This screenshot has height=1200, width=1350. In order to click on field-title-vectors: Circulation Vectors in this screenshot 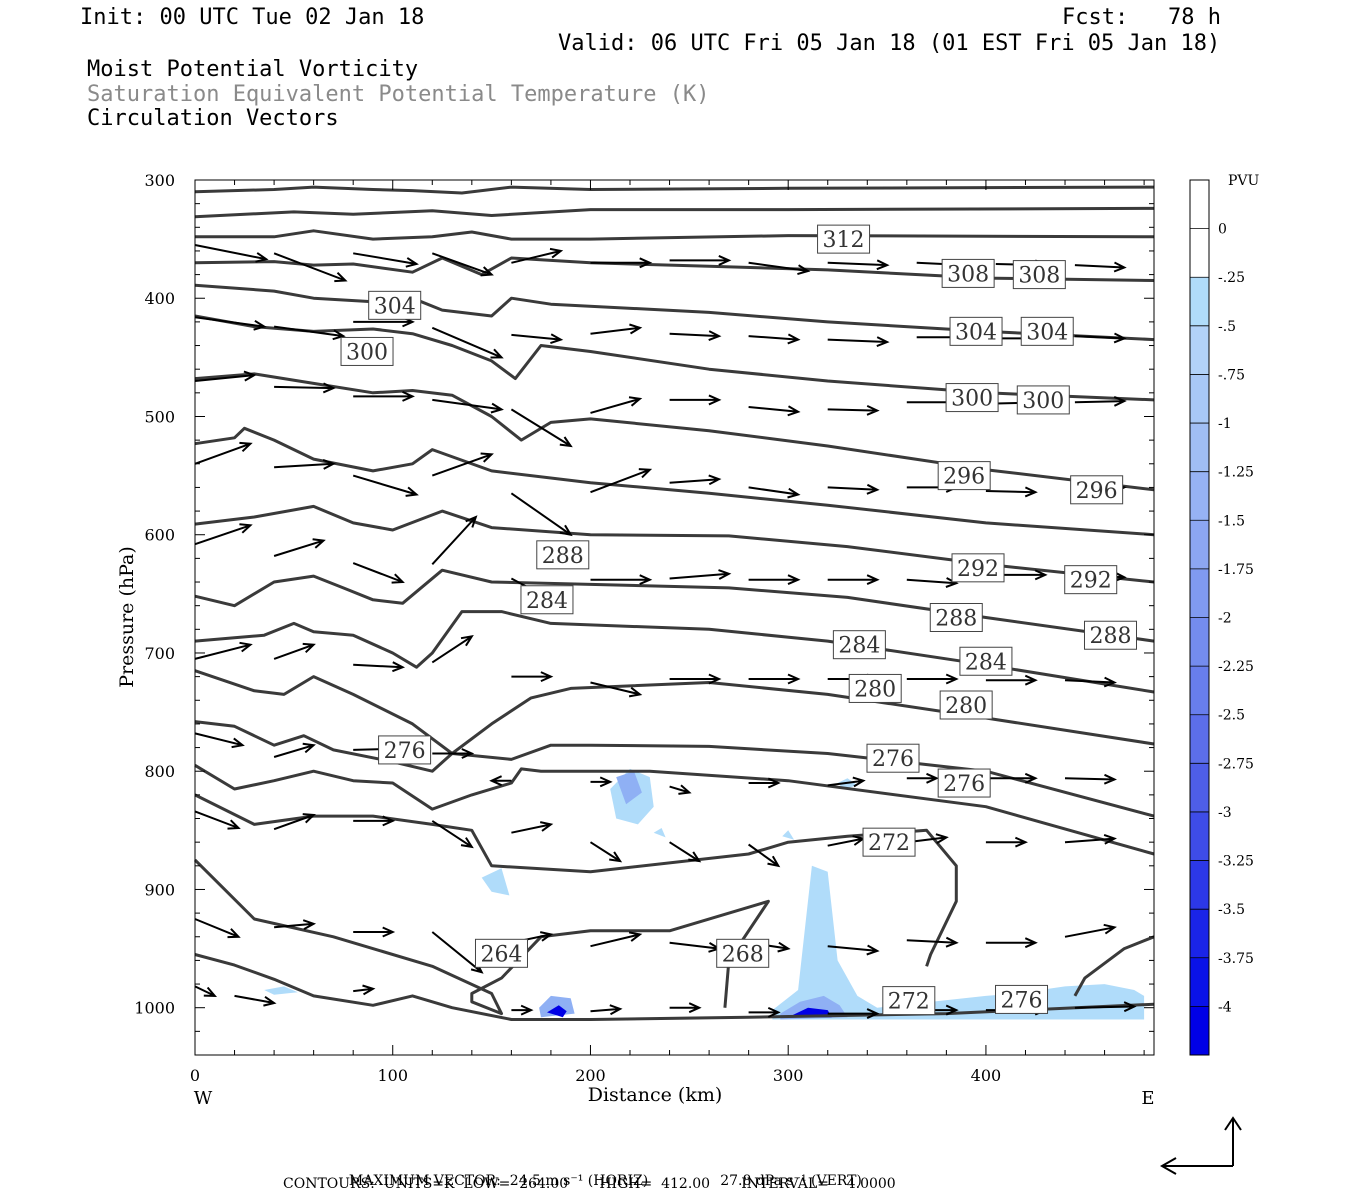, I will do `click(213, 118)`.